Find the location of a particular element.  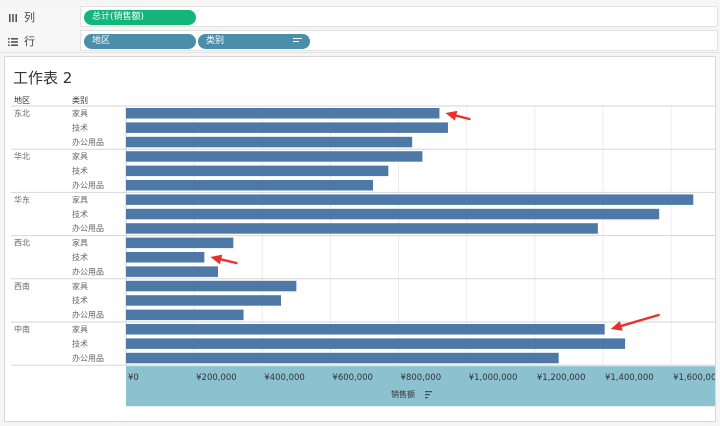

x-axis-label: 销售额 is located at coordinates (403, 394).